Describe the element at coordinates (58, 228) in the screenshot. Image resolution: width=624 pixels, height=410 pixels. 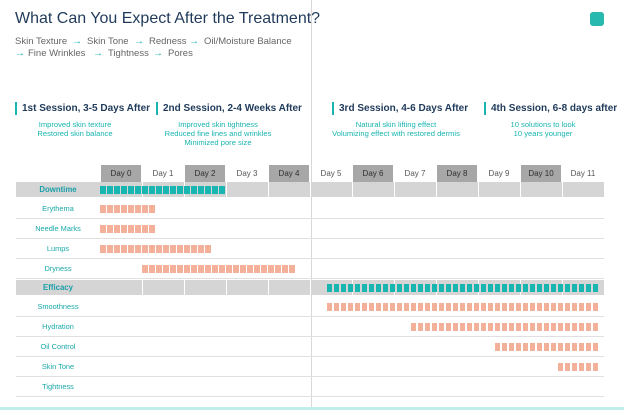
I see `row-label-needle-marks: Needle Marks` at that location.